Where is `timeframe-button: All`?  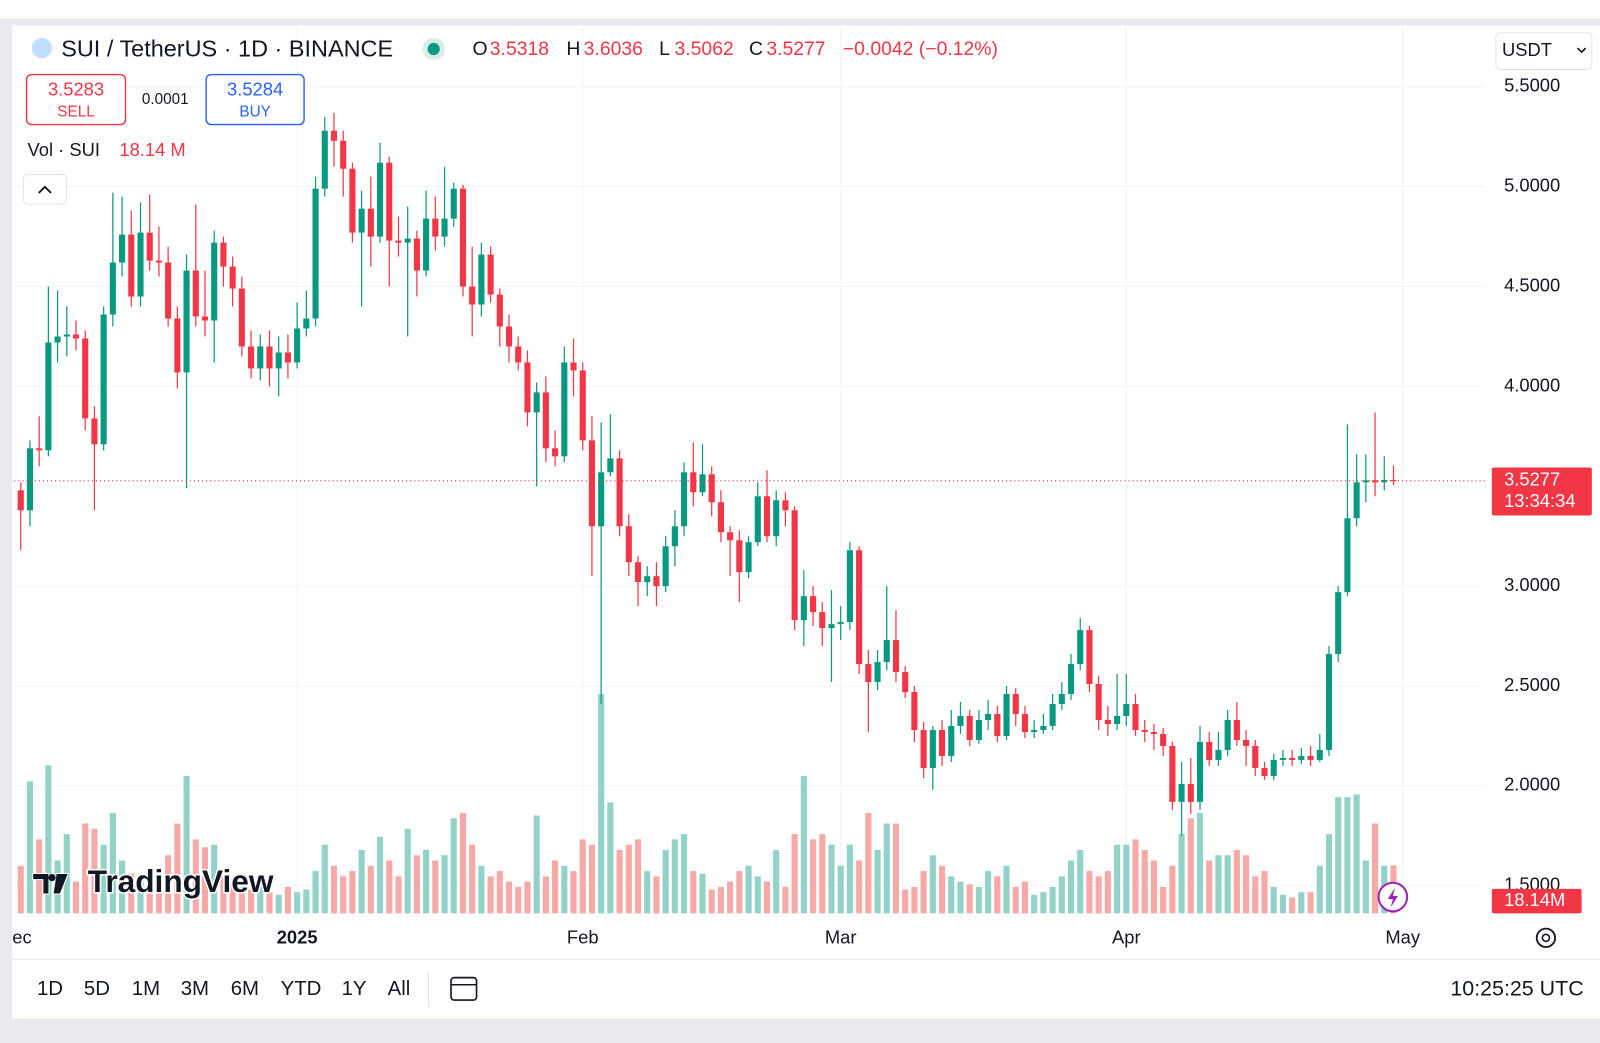
timeframe-button: All is located at coordinates (399, 989).